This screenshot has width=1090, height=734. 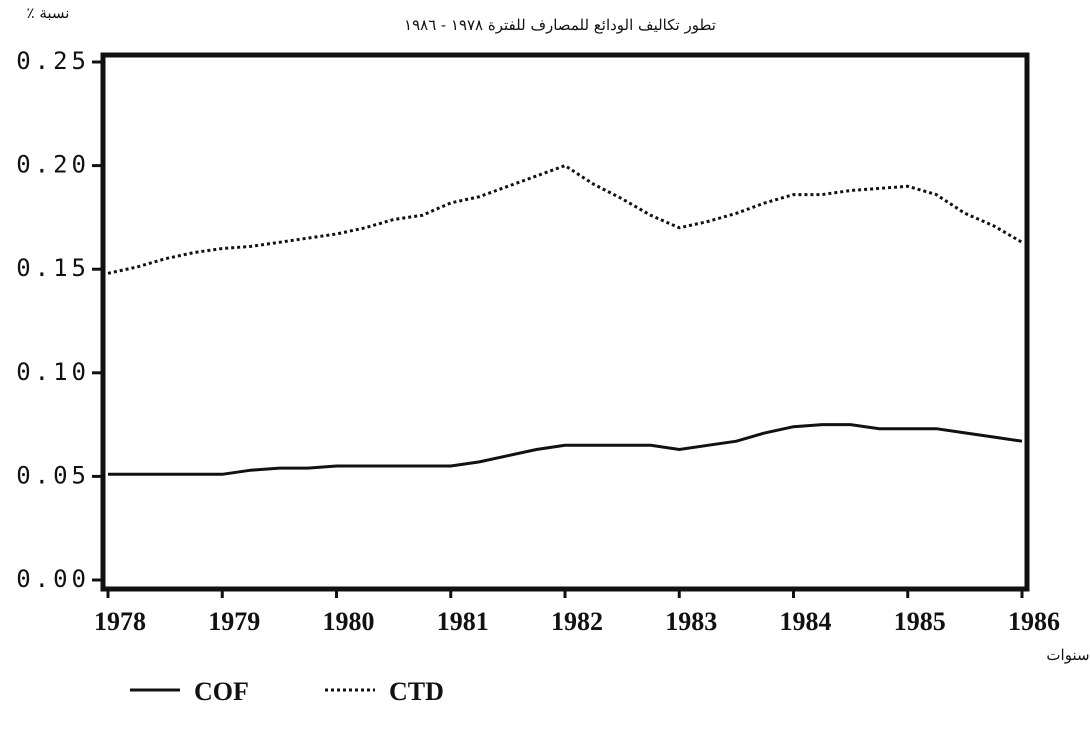 What do you see at coordinates (53, 61) in the screenshot?
I see `y-tick-label: 0.25` at bounding box center [53, 61].